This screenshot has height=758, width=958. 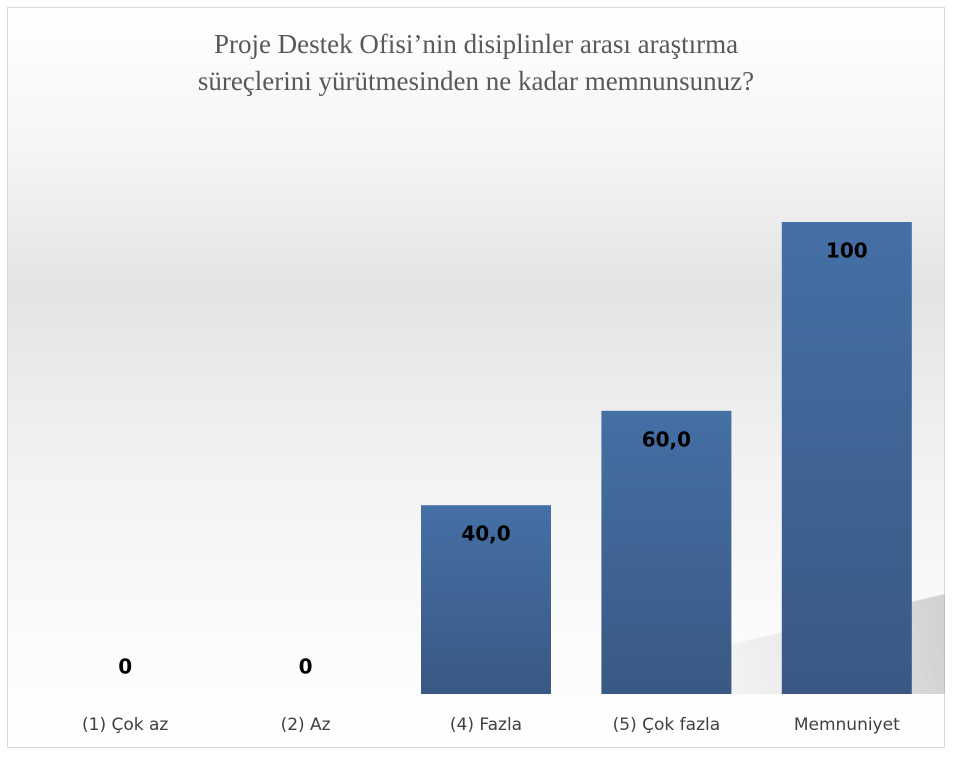 What do you see at coordinates (485, 534) in the screenshot?
I see `value-label: 40,0` at bounding box center [485, 534].